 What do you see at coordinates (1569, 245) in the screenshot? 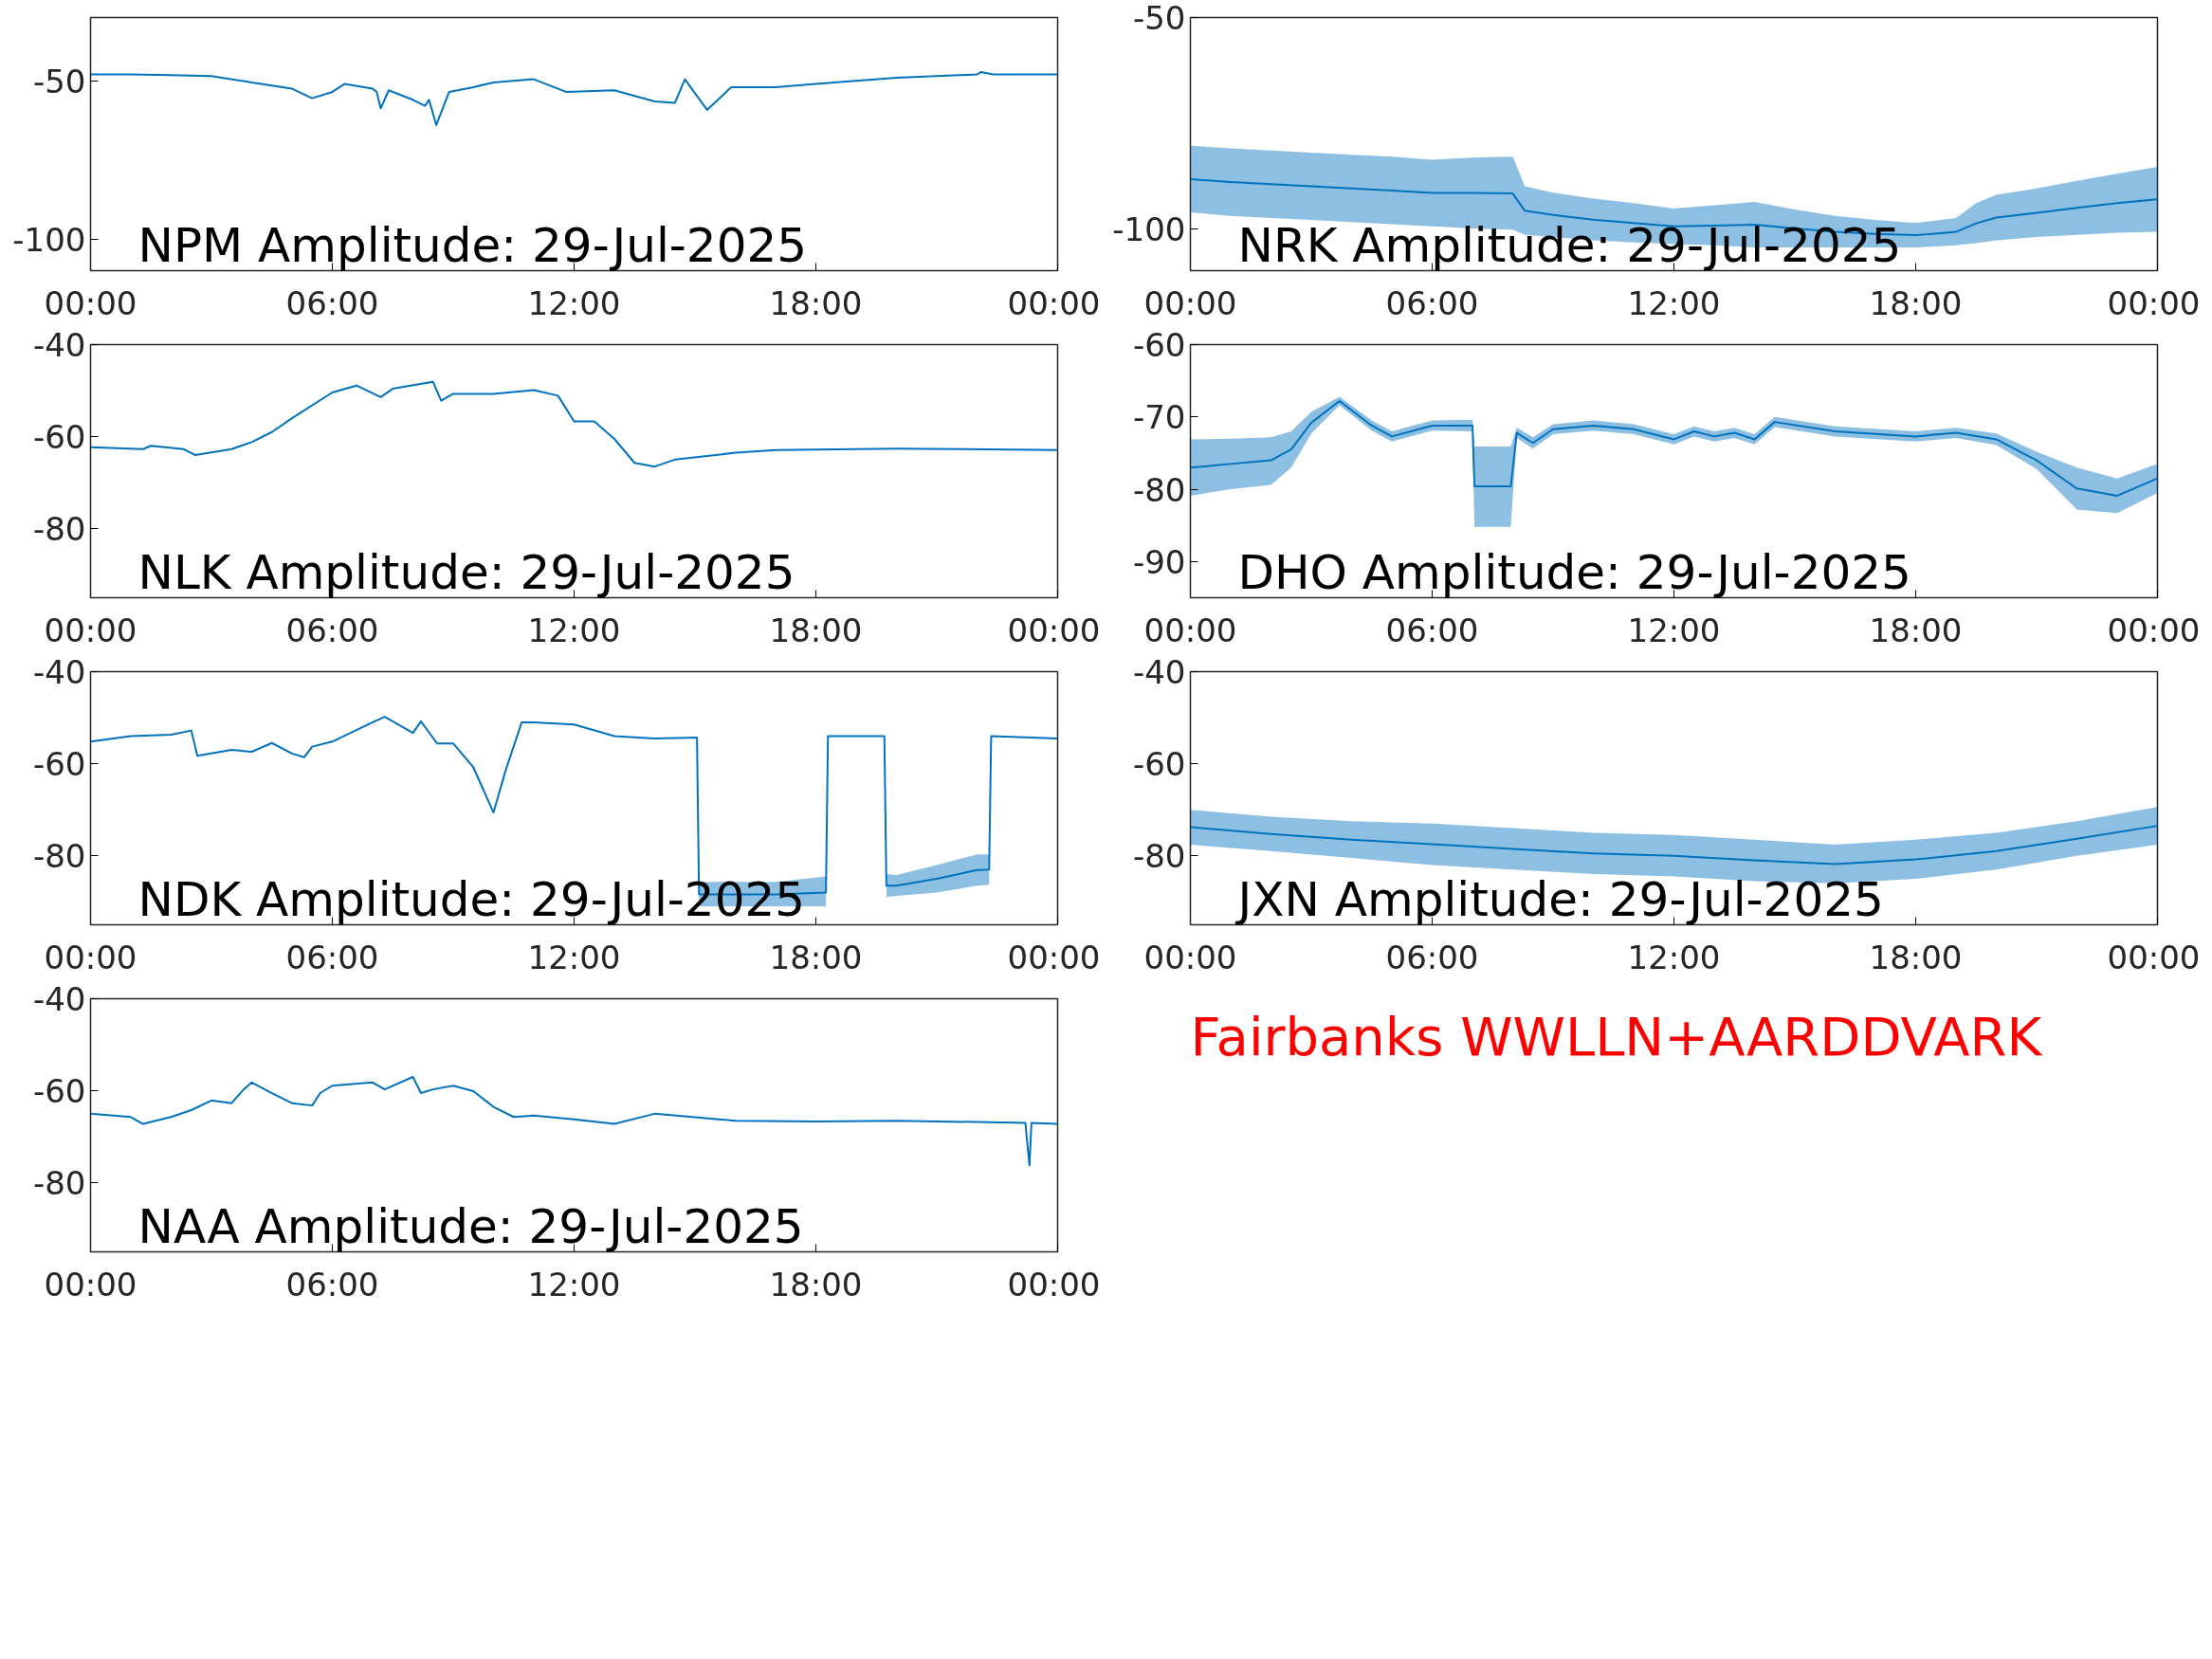
I see `text: NRK Amplitude: 29-Jul-2025` at bounding box center [1569, 245].